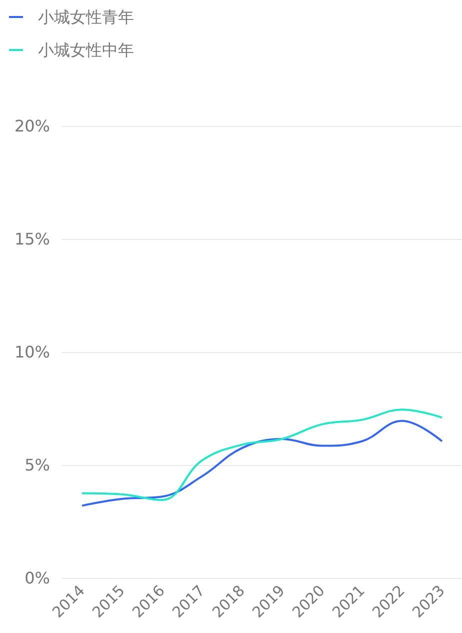  What do you see at coordinates (86, 50) in the screenshot?
I see `legend-label: 小城女性中年` at bounding box center [86, 50].